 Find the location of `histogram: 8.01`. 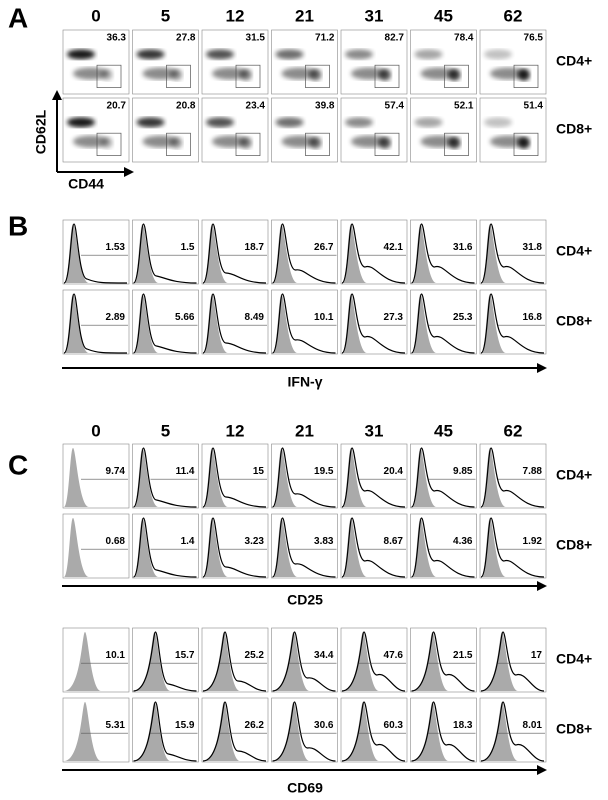

histogram: 8.01 is located at coordinates (513, 730).